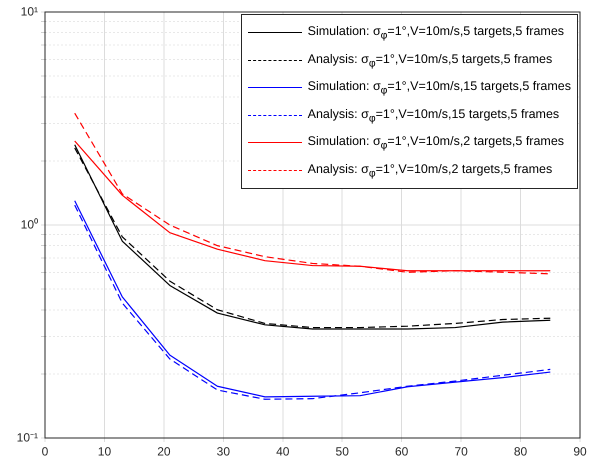  What do you see at coordinates (401, 451) in the screenshot?
I see `x-tick-label: 60` at bounding box center [401, 451].